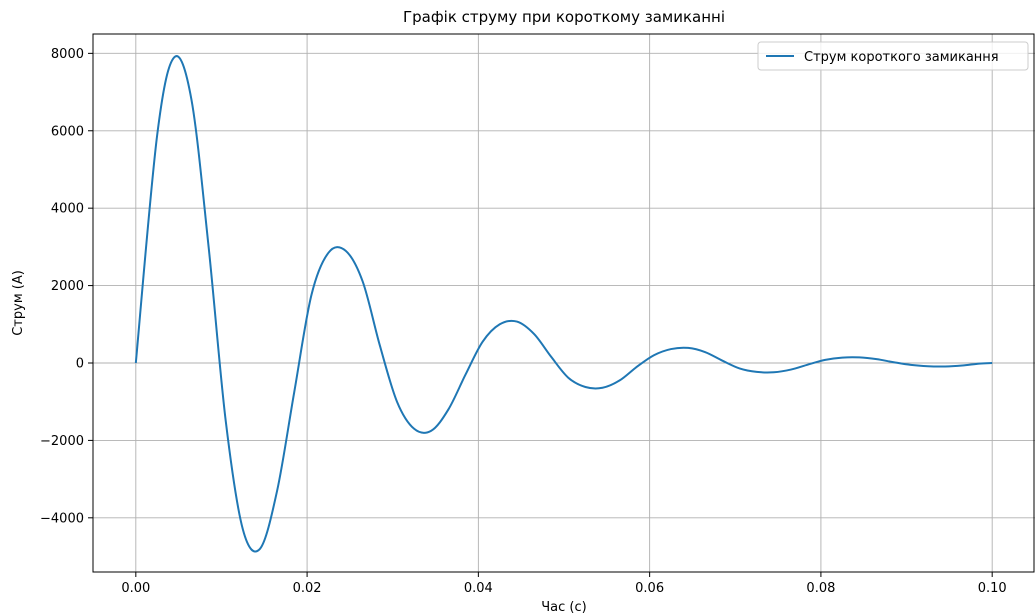 The width and height of the screenshot is (1035, 616). I want to click on y-axis-title: Струм (А), so click(18, 303).